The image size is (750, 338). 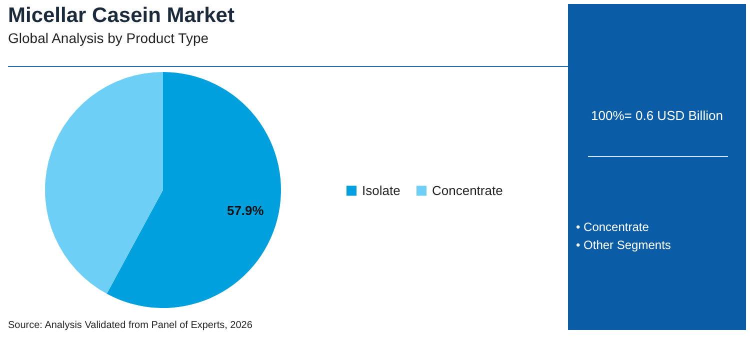 I want to click on source-note: Source: Analysis Validated from Panel of Experts, 2026, so click(x=130, y=325).